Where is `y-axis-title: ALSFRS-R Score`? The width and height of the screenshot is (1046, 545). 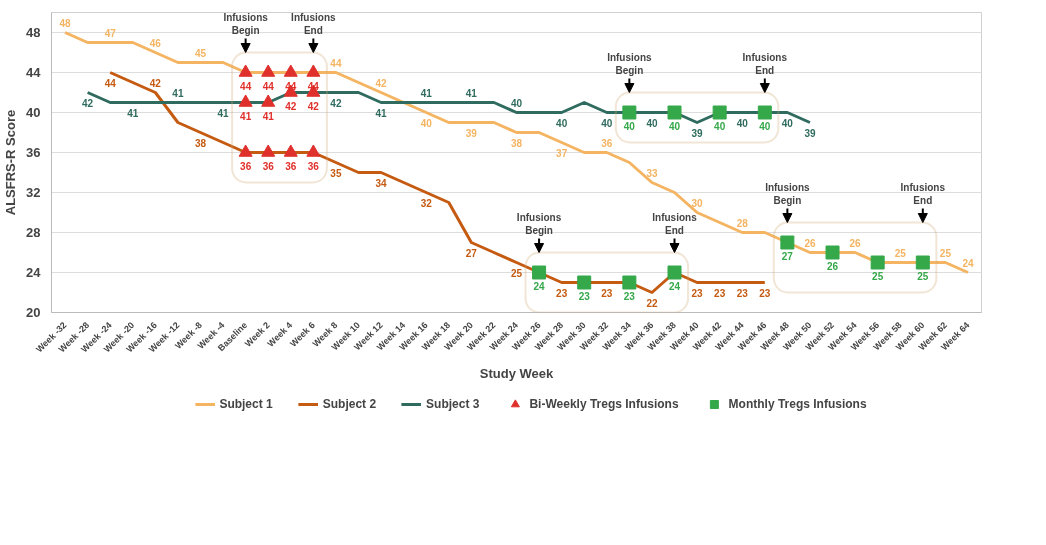 y-axis-title: ALSFRS-R Score is located at coordinates (11, 162).